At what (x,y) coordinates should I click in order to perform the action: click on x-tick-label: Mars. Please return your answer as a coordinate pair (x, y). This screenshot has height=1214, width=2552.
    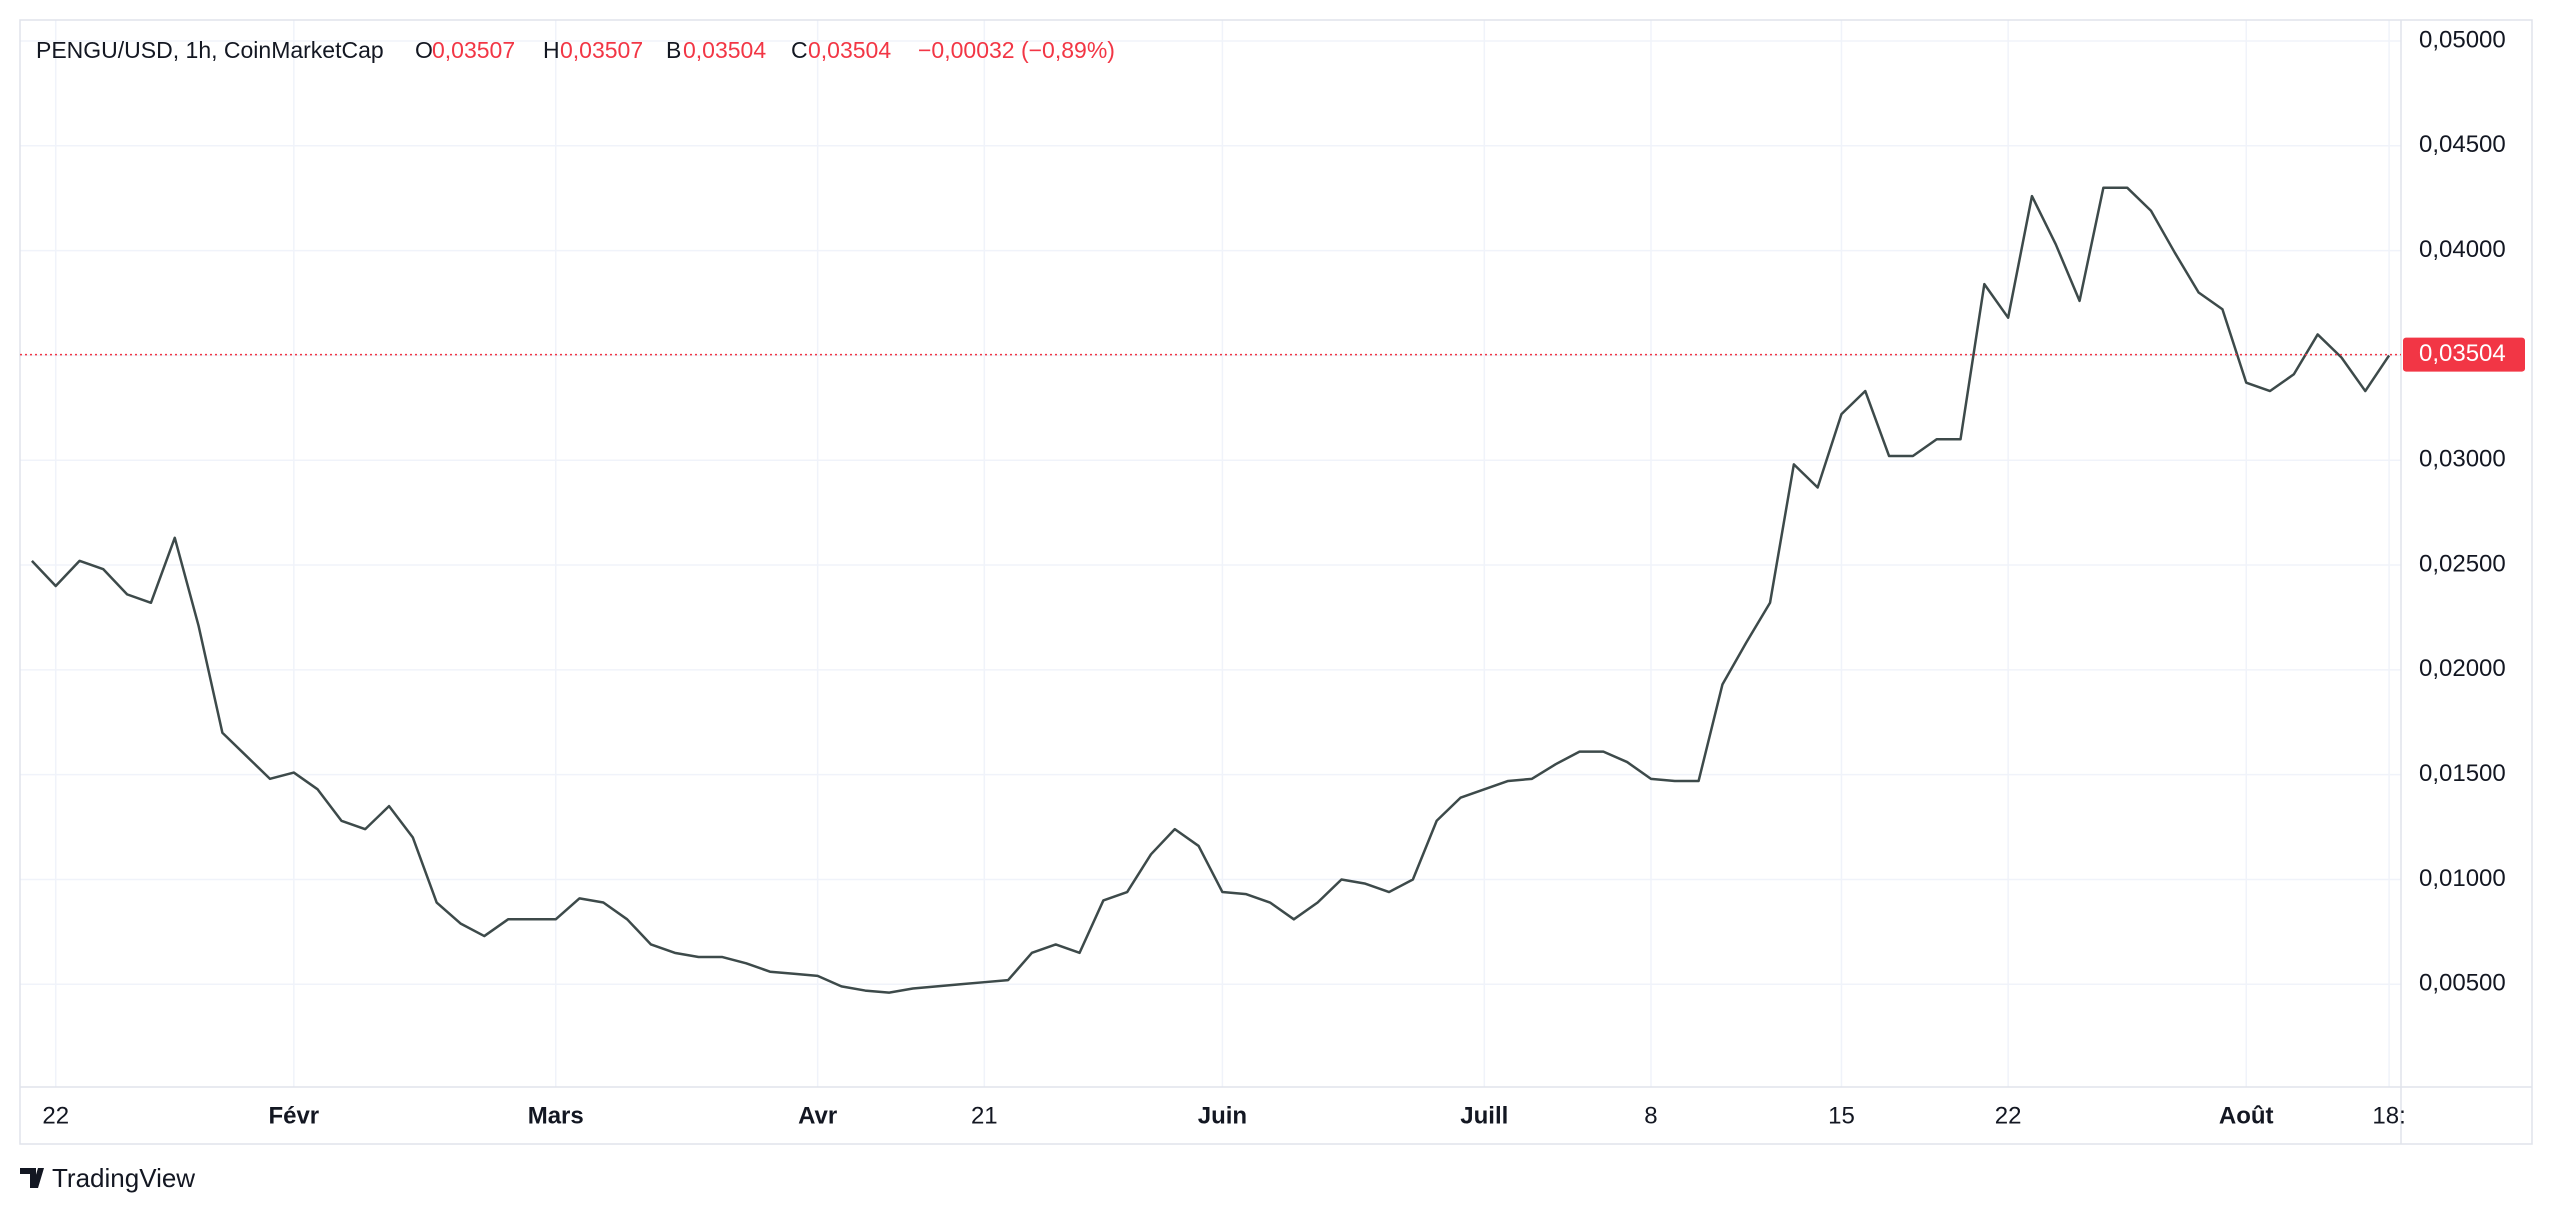
    Looking at the image, I should click on (556, 1115).